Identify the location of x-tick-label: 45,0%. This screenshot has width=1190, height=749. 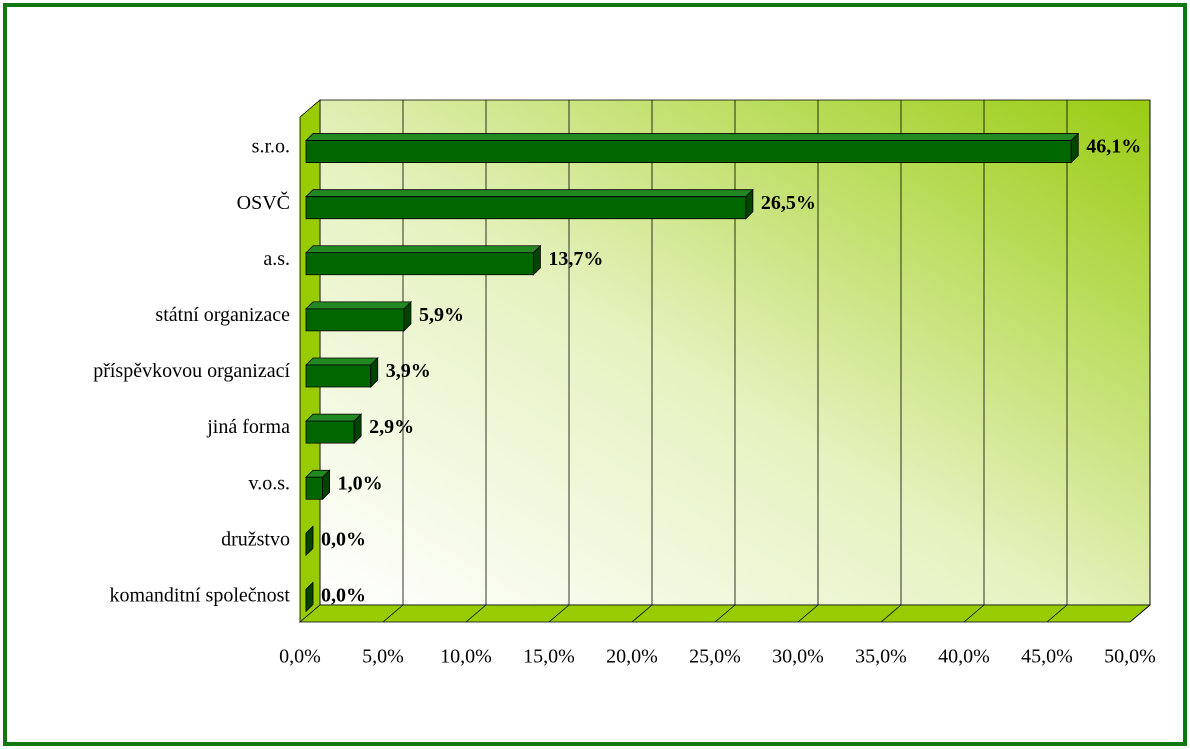
(1047, 657).